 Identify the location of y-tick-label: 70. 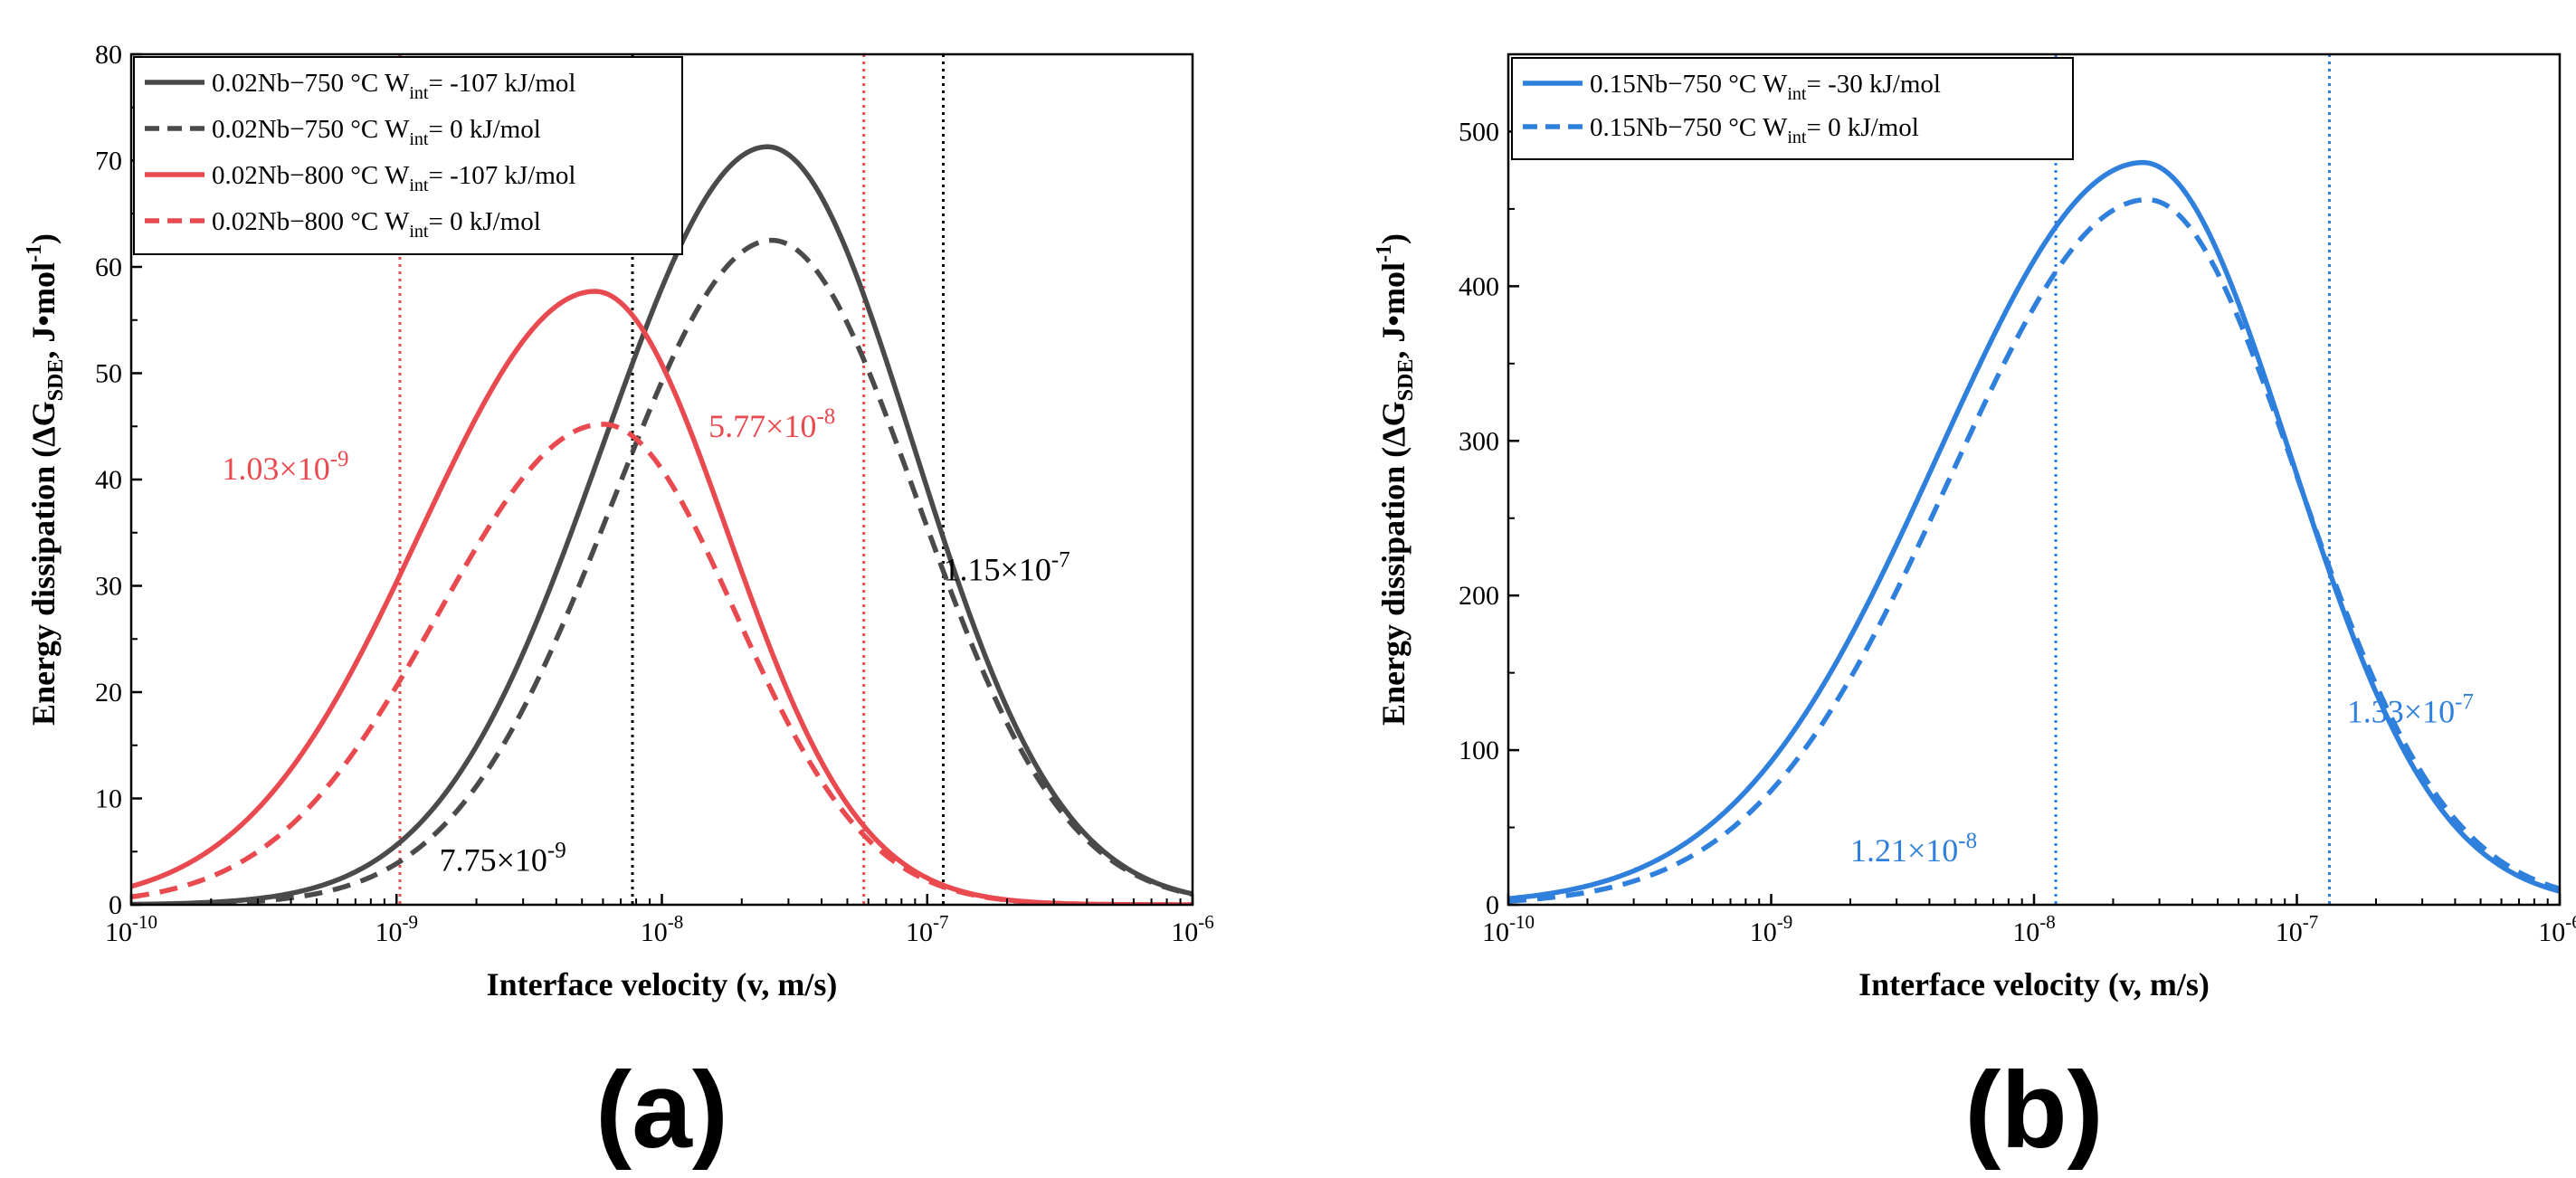
(109, 162).